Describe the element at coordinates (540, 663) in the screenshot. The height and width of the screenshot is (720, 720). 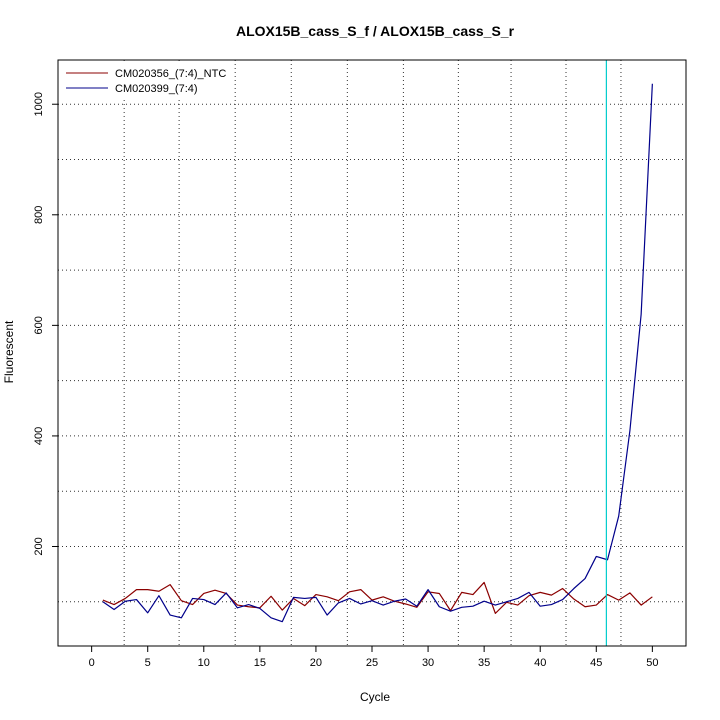
I see `x-tick-label: 40` at that location.